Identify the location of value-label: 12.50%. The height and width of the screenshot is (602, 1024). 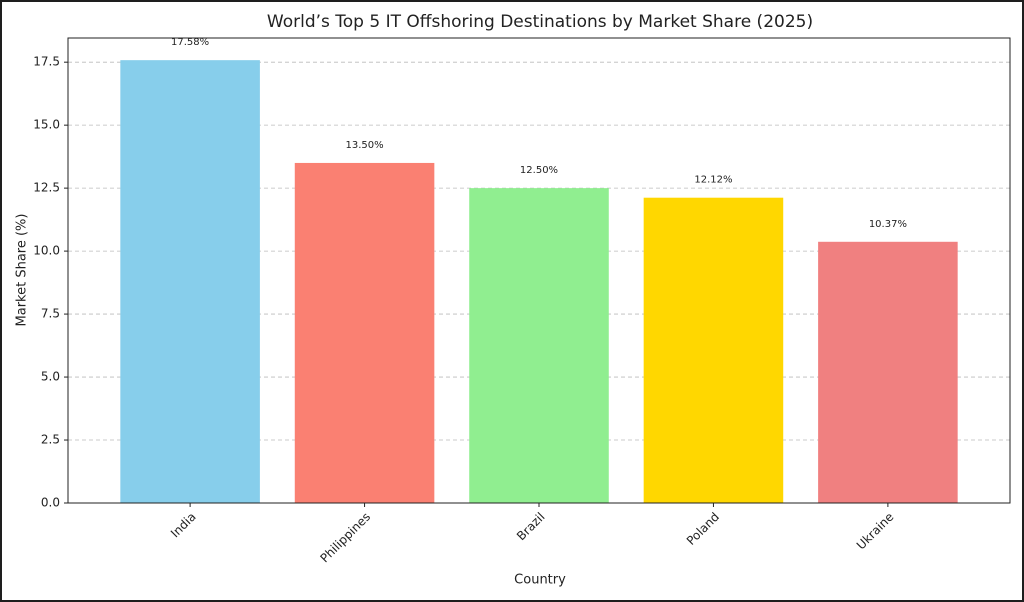
(539, 170).